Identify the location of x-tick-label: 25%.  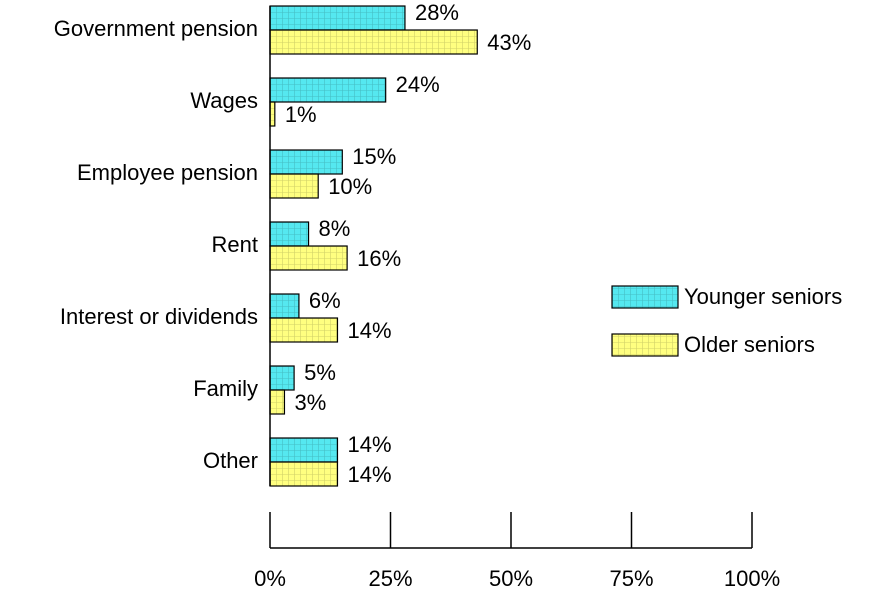
(390, 578).